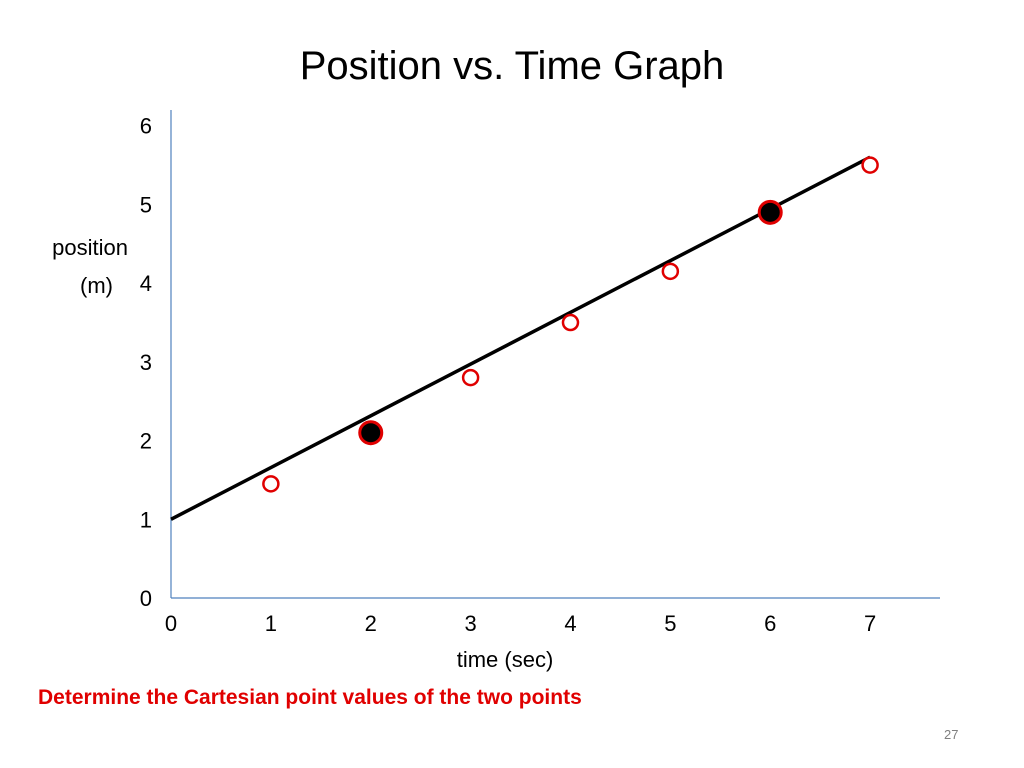 The height and width of the screenshot is (768, 1024). Describe the element at coordinates (146, 519) in the screenshot. I see `y-tick-label: 1` at that location.